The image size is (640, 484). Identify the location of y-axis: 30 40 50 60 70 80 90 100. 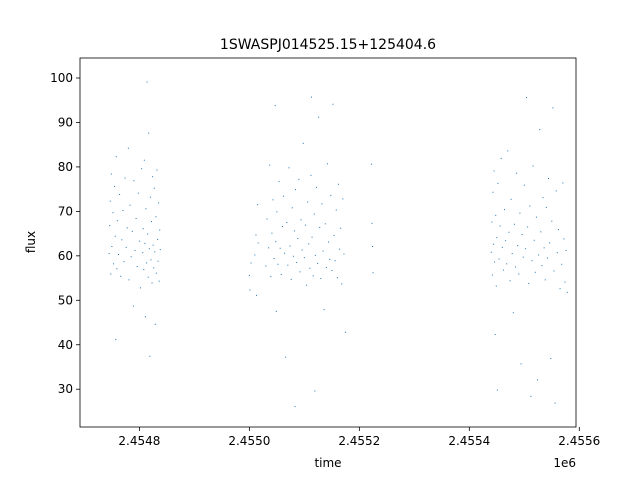
(65, 233).